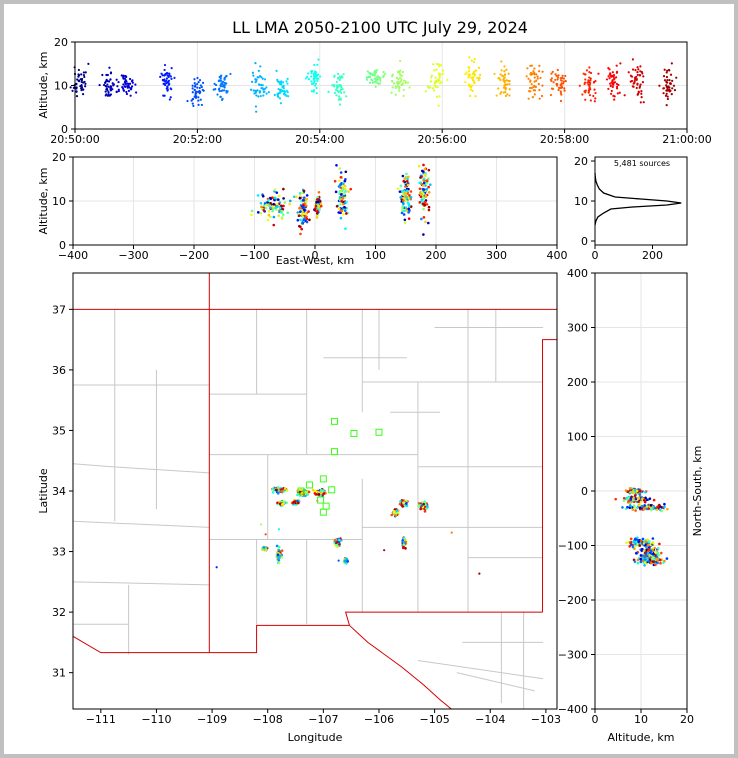 This screenshot has height=758, width=738. What do you see at coordinates (354, 433) in the screenshot?
I see `station-marker` at bounding box center [354, 433].